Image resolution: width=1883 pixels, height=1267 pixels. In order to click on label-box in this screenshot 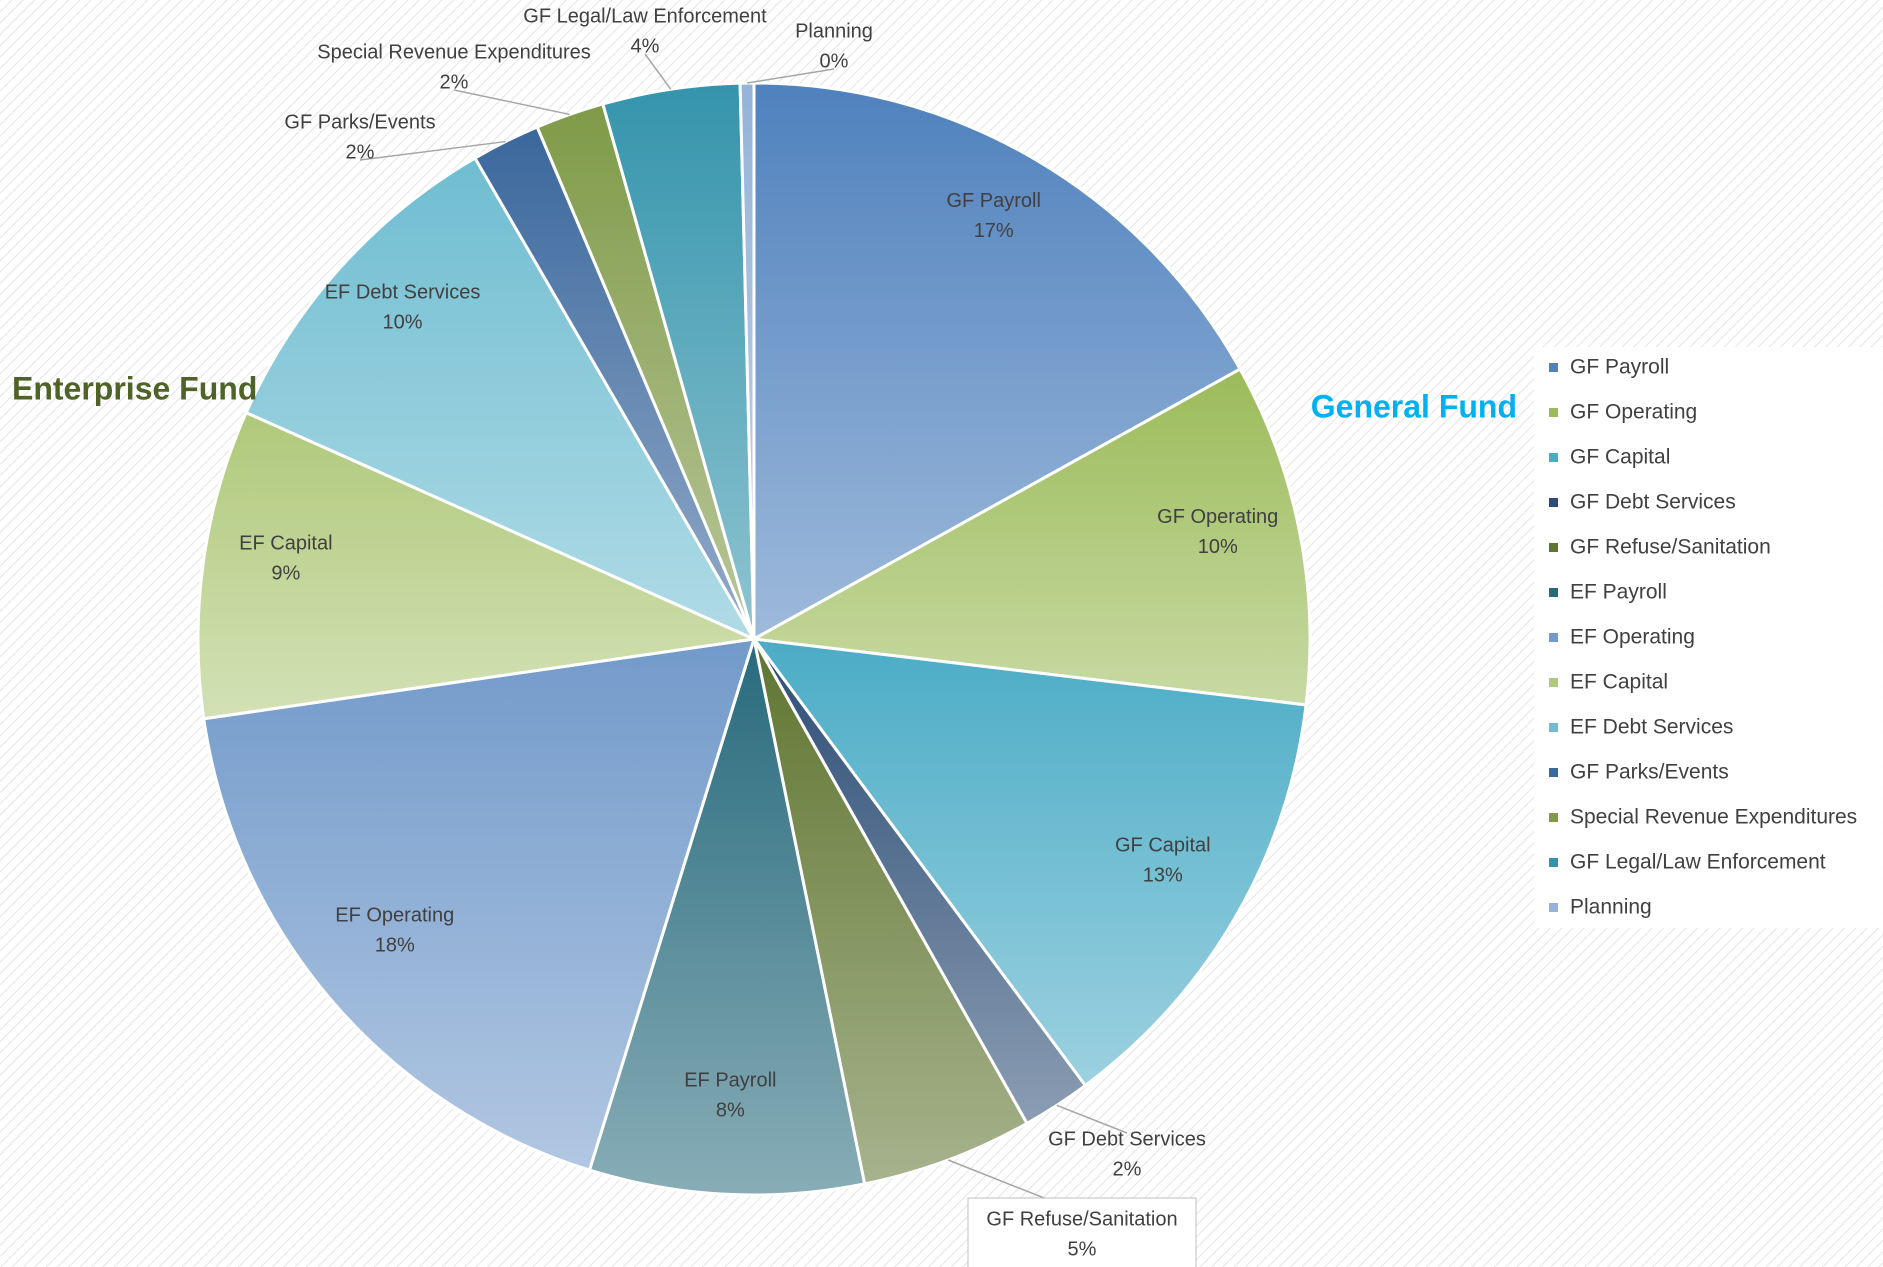, I will do `click(1082, 1232)`.